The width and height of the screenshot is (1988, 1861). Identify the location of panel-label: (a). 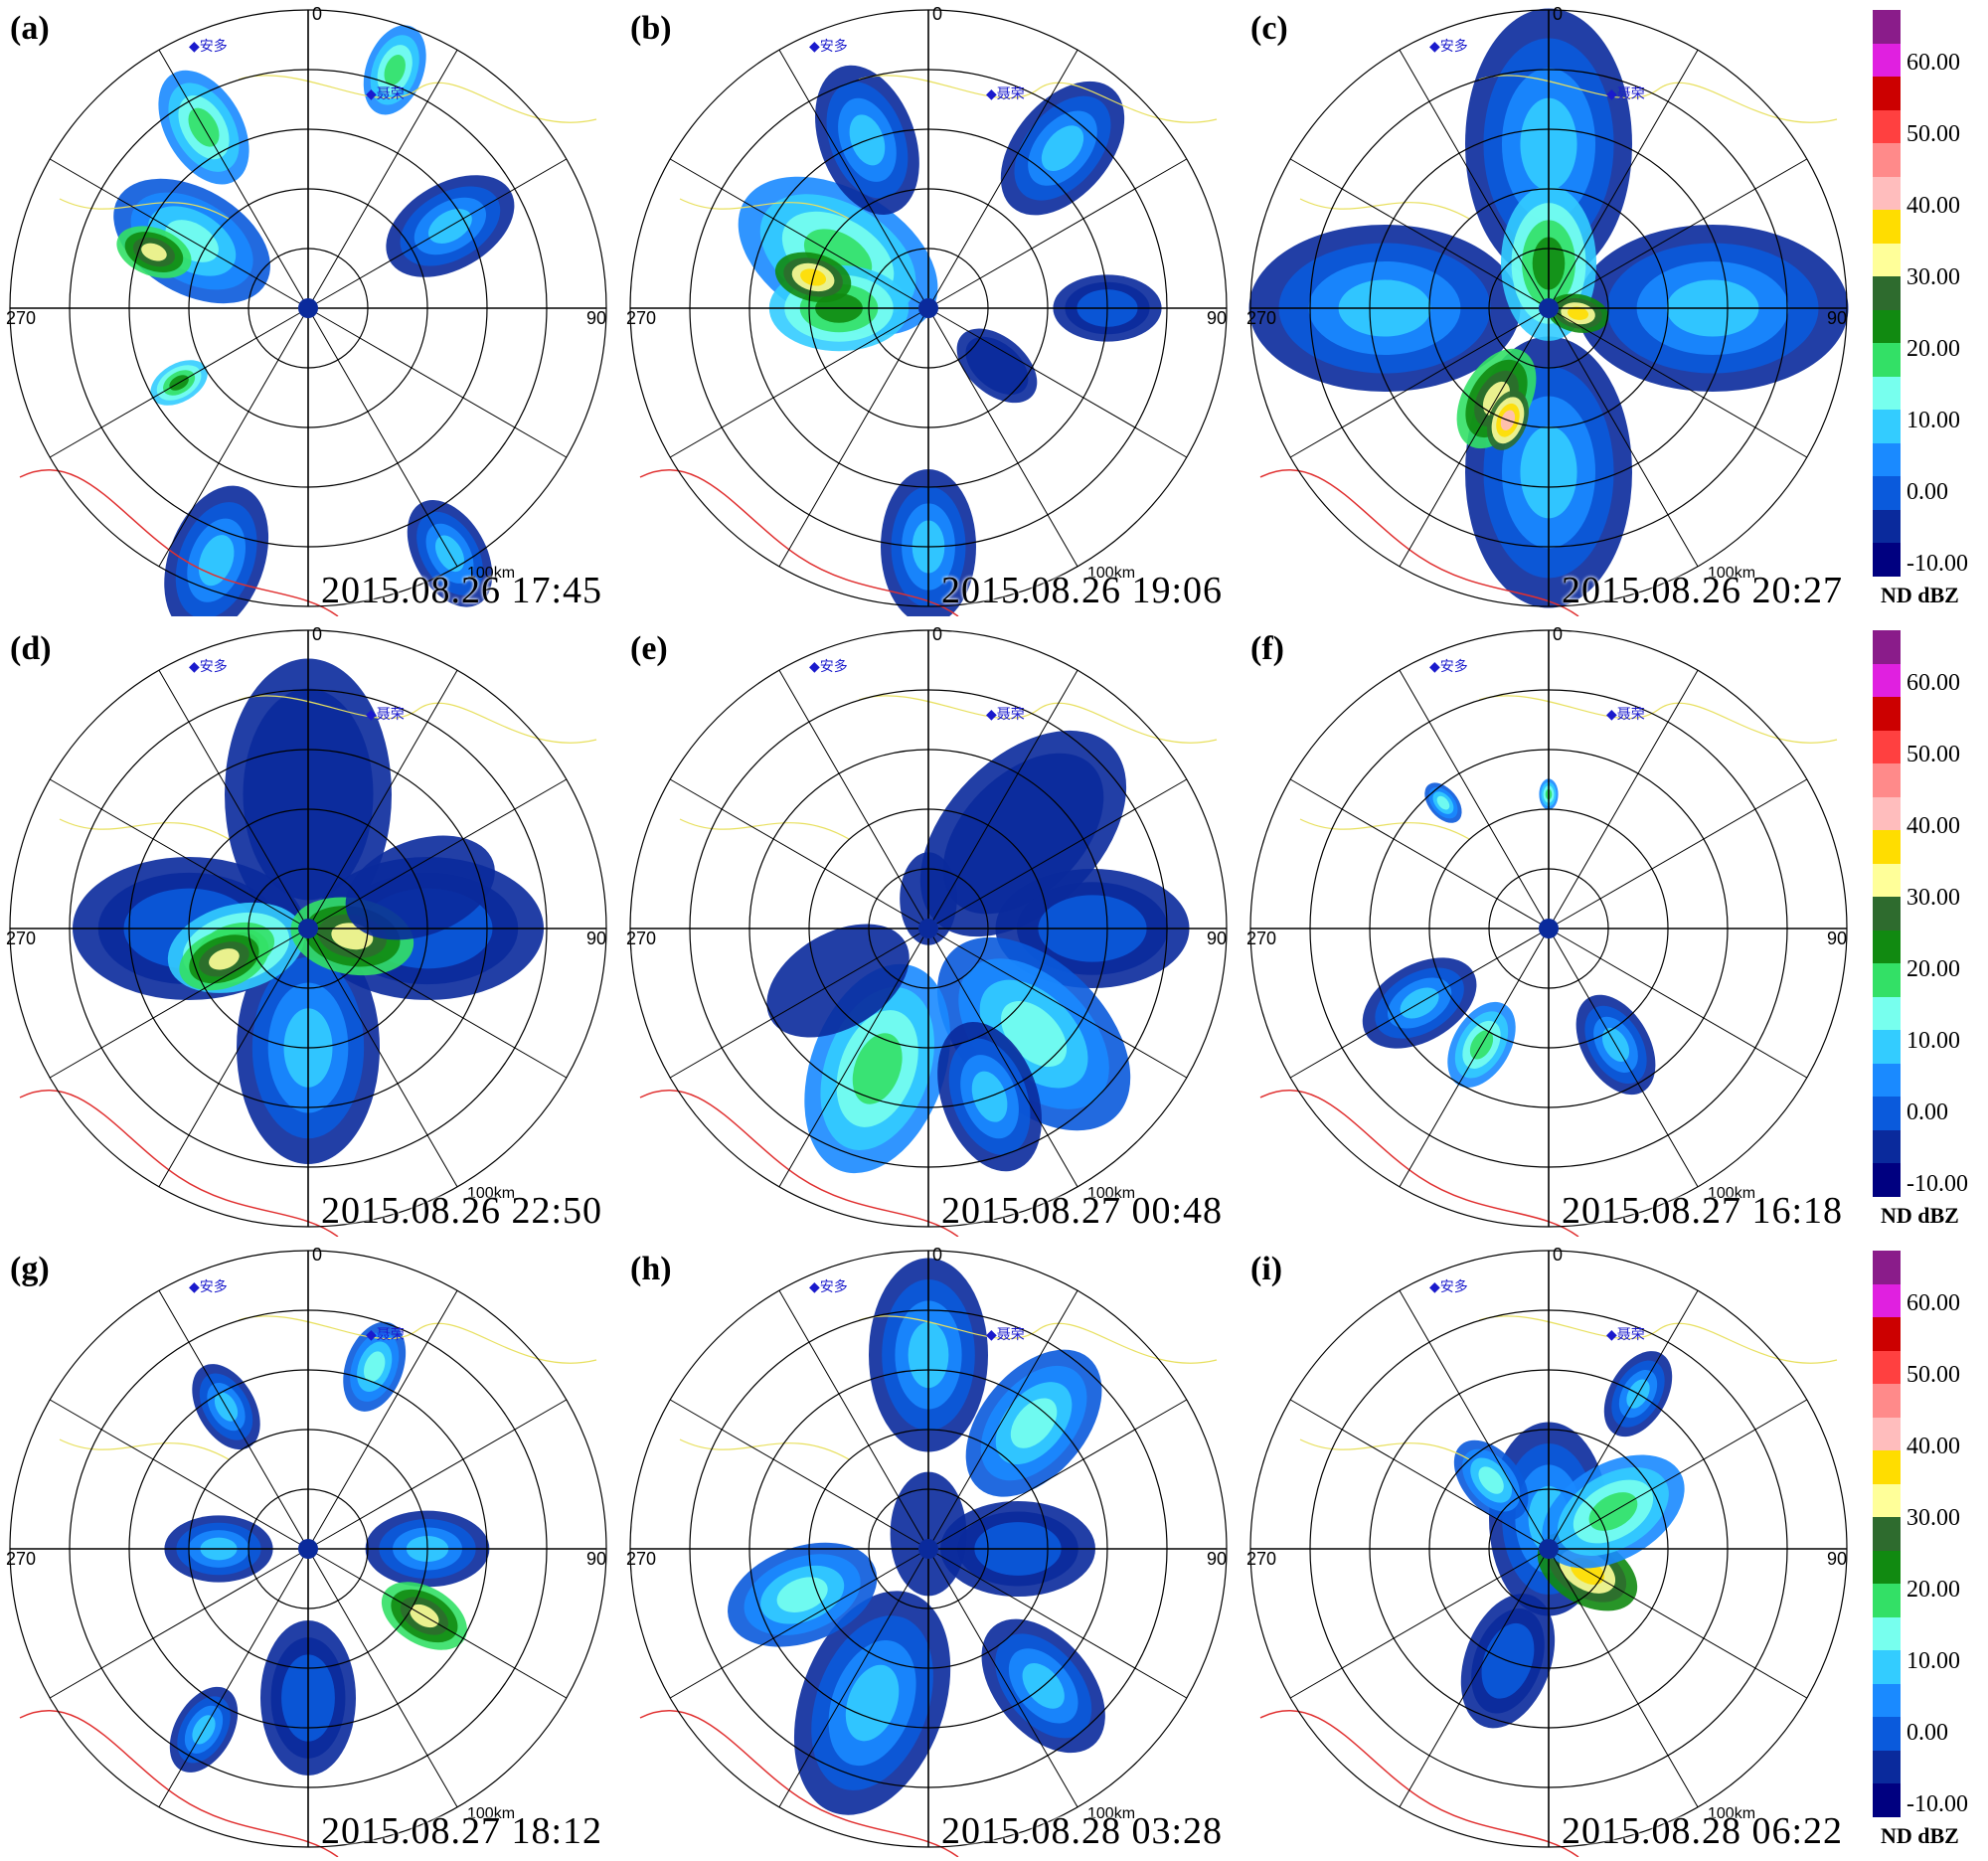
(30, 28).